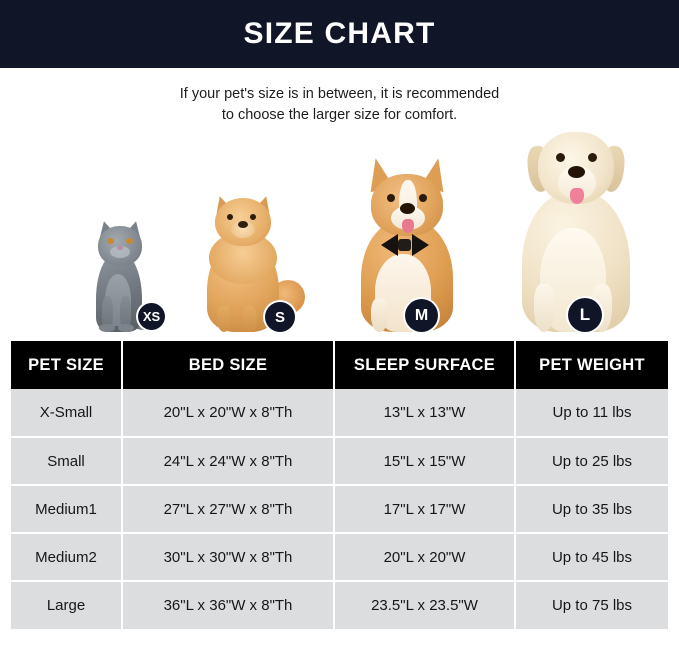 This screenshot has height=662, width=679. Describe the element at coordinates (591, 413) in the screenshot. I see `cell-pet-weight: Up to 11 lbs` at that location.